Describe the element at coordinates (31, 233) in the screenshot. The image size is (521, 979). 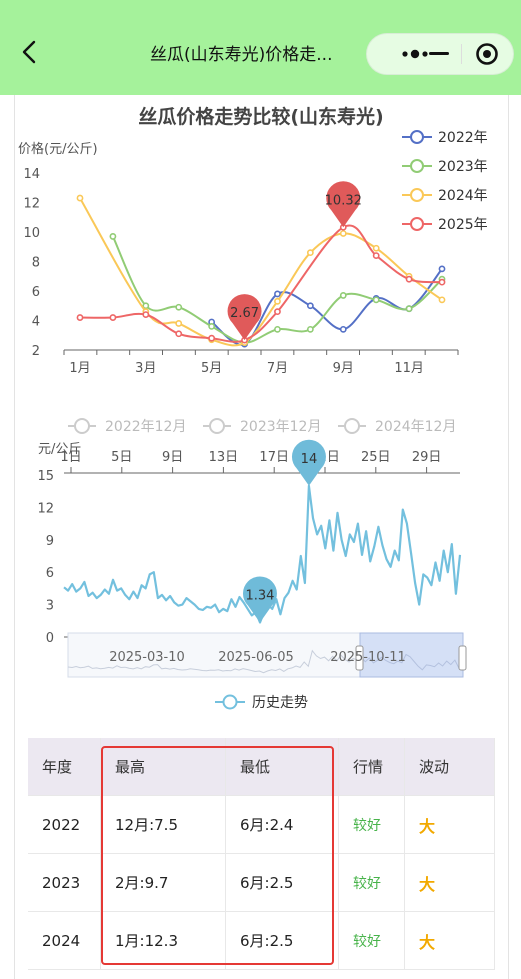
I see `y-tick-label: 10` at that location.